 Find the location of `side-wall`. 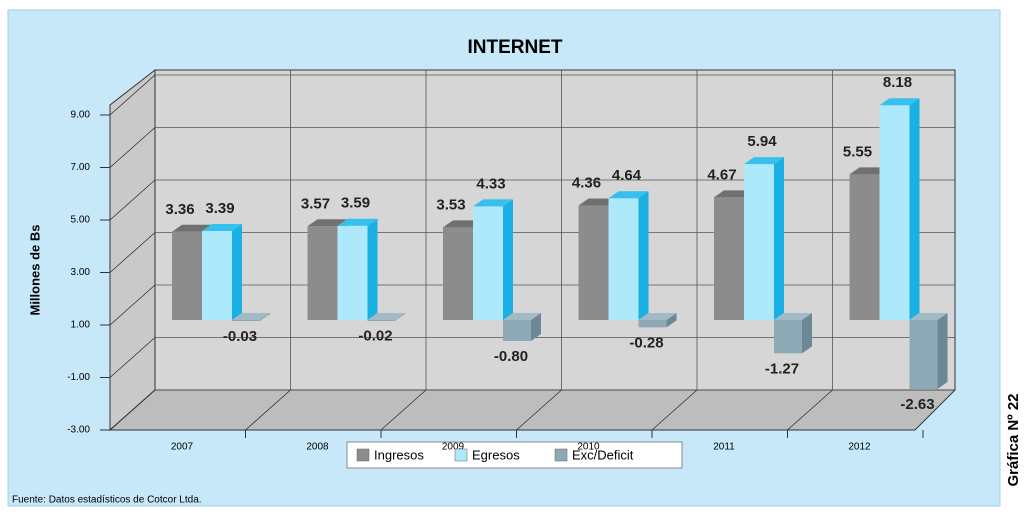

side-wall is located at coordinates (132, 250).